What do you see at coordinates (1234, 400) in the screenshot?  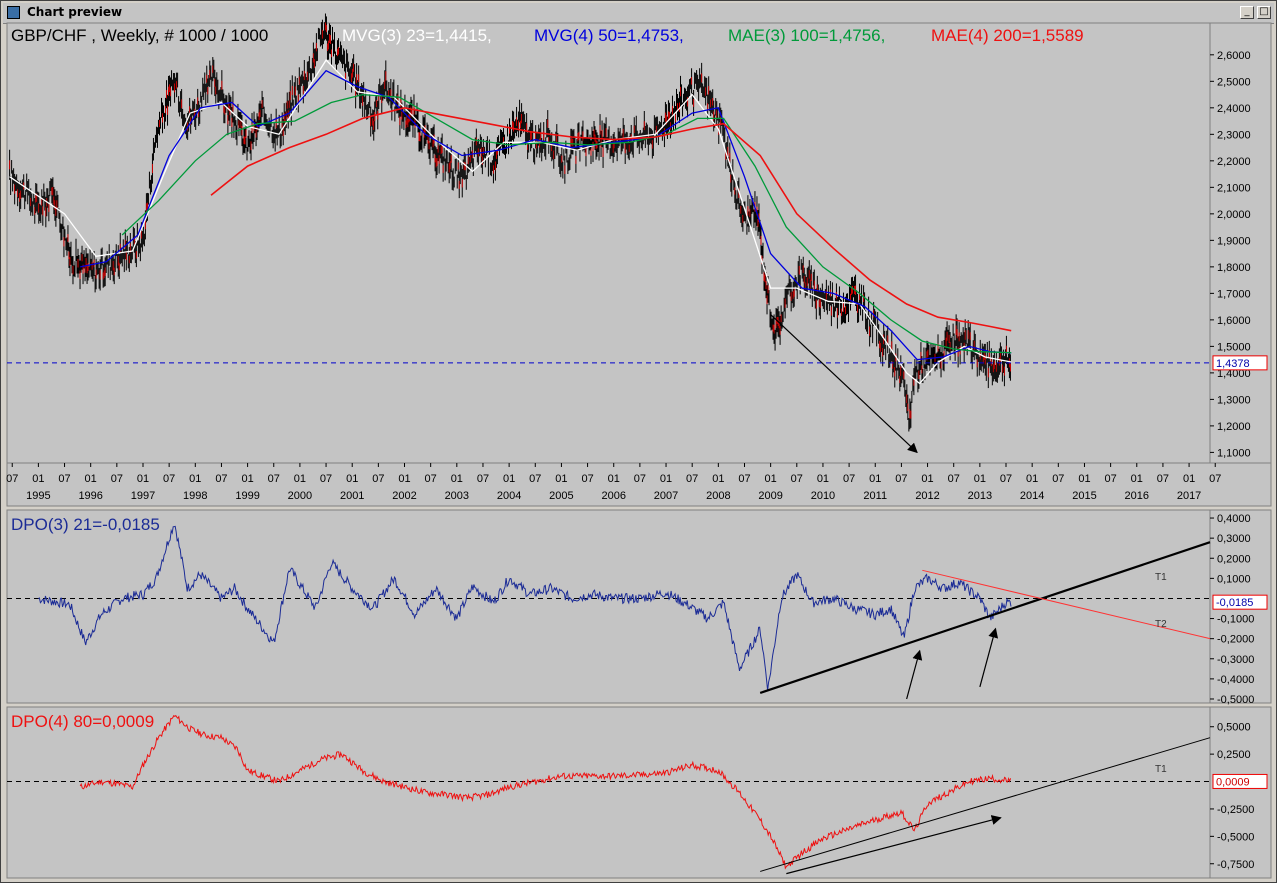 I see `y-tick-label: 1,3000` at bounding box center [1234, 400].